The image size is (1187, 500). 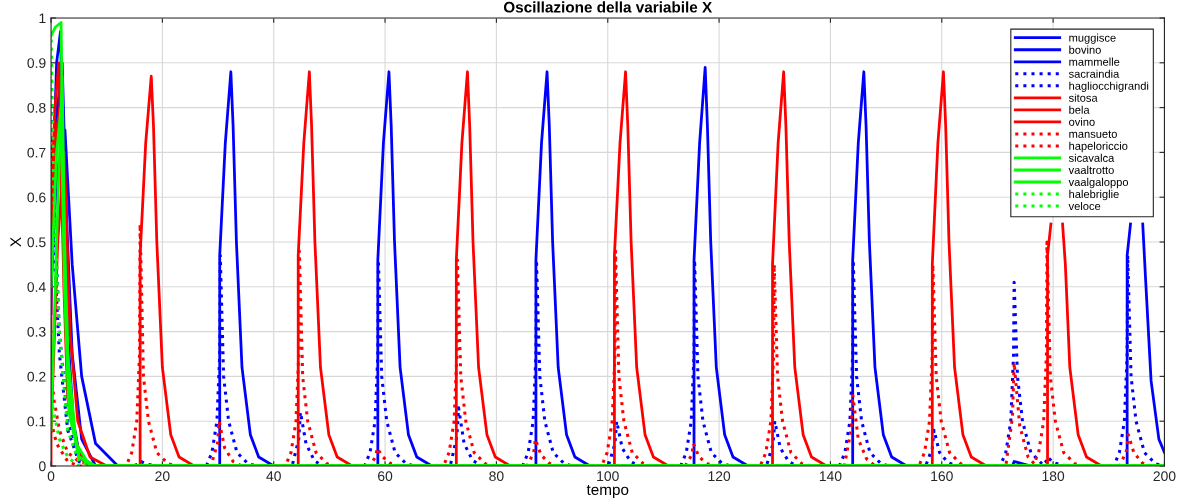 I want to click on y-tick-label: 0, so click(x=42, y=466).